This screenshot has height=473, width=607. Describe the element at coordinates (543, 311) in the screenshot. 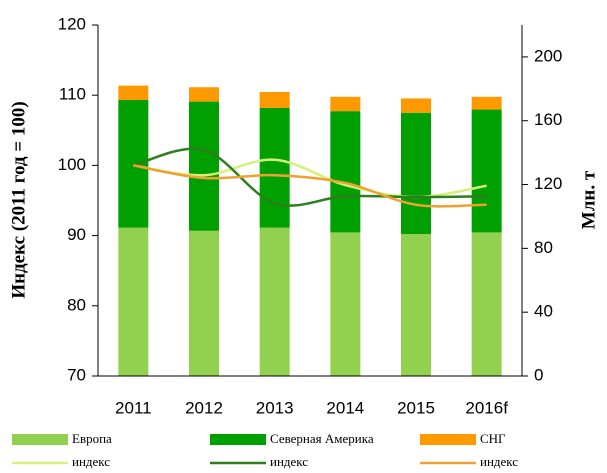

I see `y2-tick-label: 40` at that location.